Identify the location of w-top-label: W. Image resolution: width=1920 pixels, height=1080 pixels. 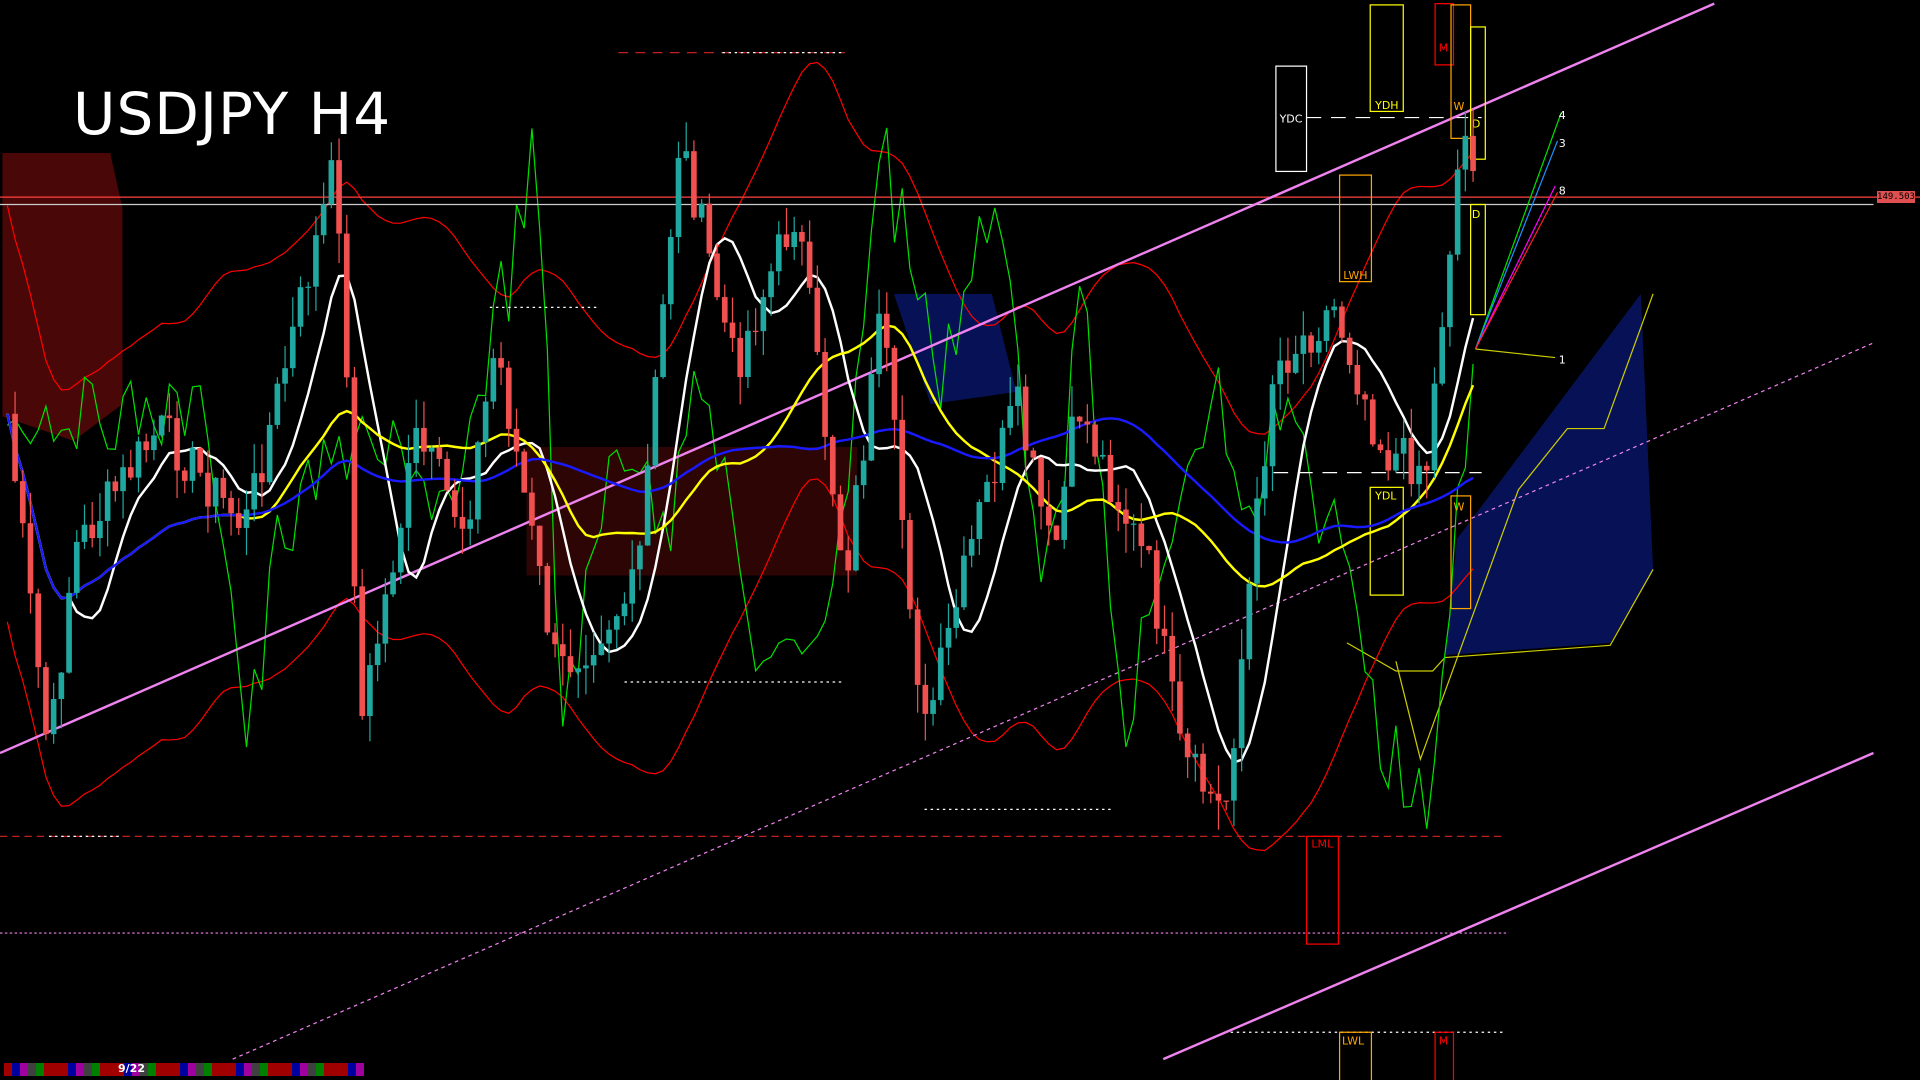
(1458, 106).